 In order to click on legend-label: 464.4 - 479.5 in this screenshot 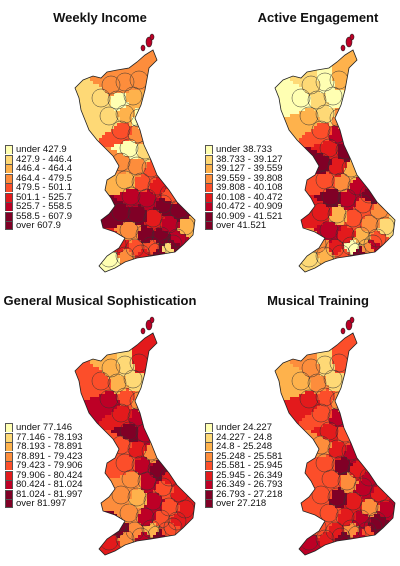, I will do `click(44, 178)`.